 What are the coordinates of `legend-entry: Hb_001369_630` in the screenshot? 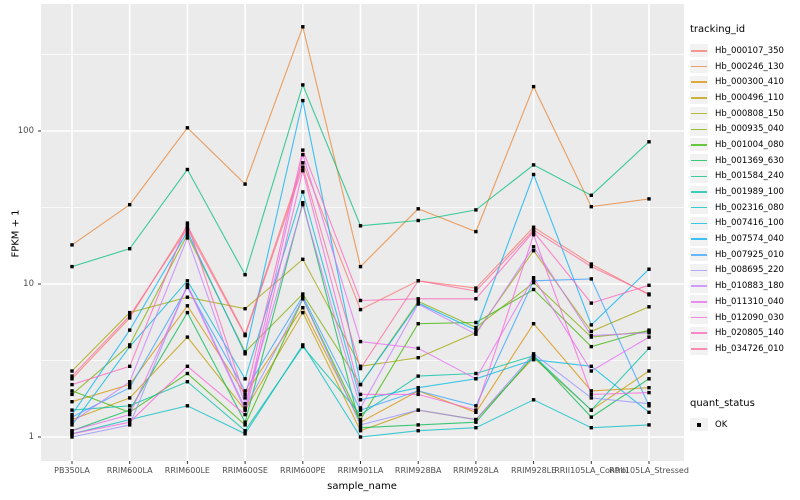 It's located at (745, 161).